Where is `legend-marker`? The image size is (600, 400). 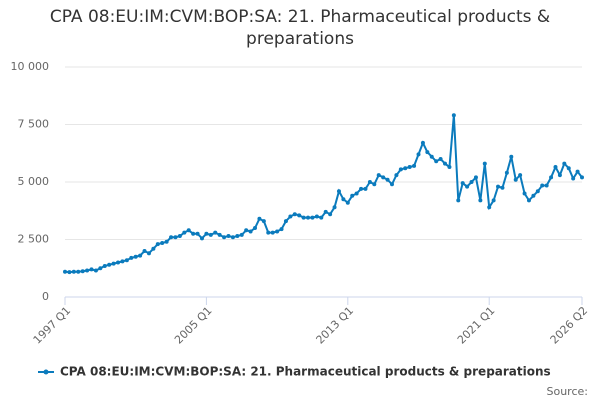 legend-marker is located at coordinates (46, 372).